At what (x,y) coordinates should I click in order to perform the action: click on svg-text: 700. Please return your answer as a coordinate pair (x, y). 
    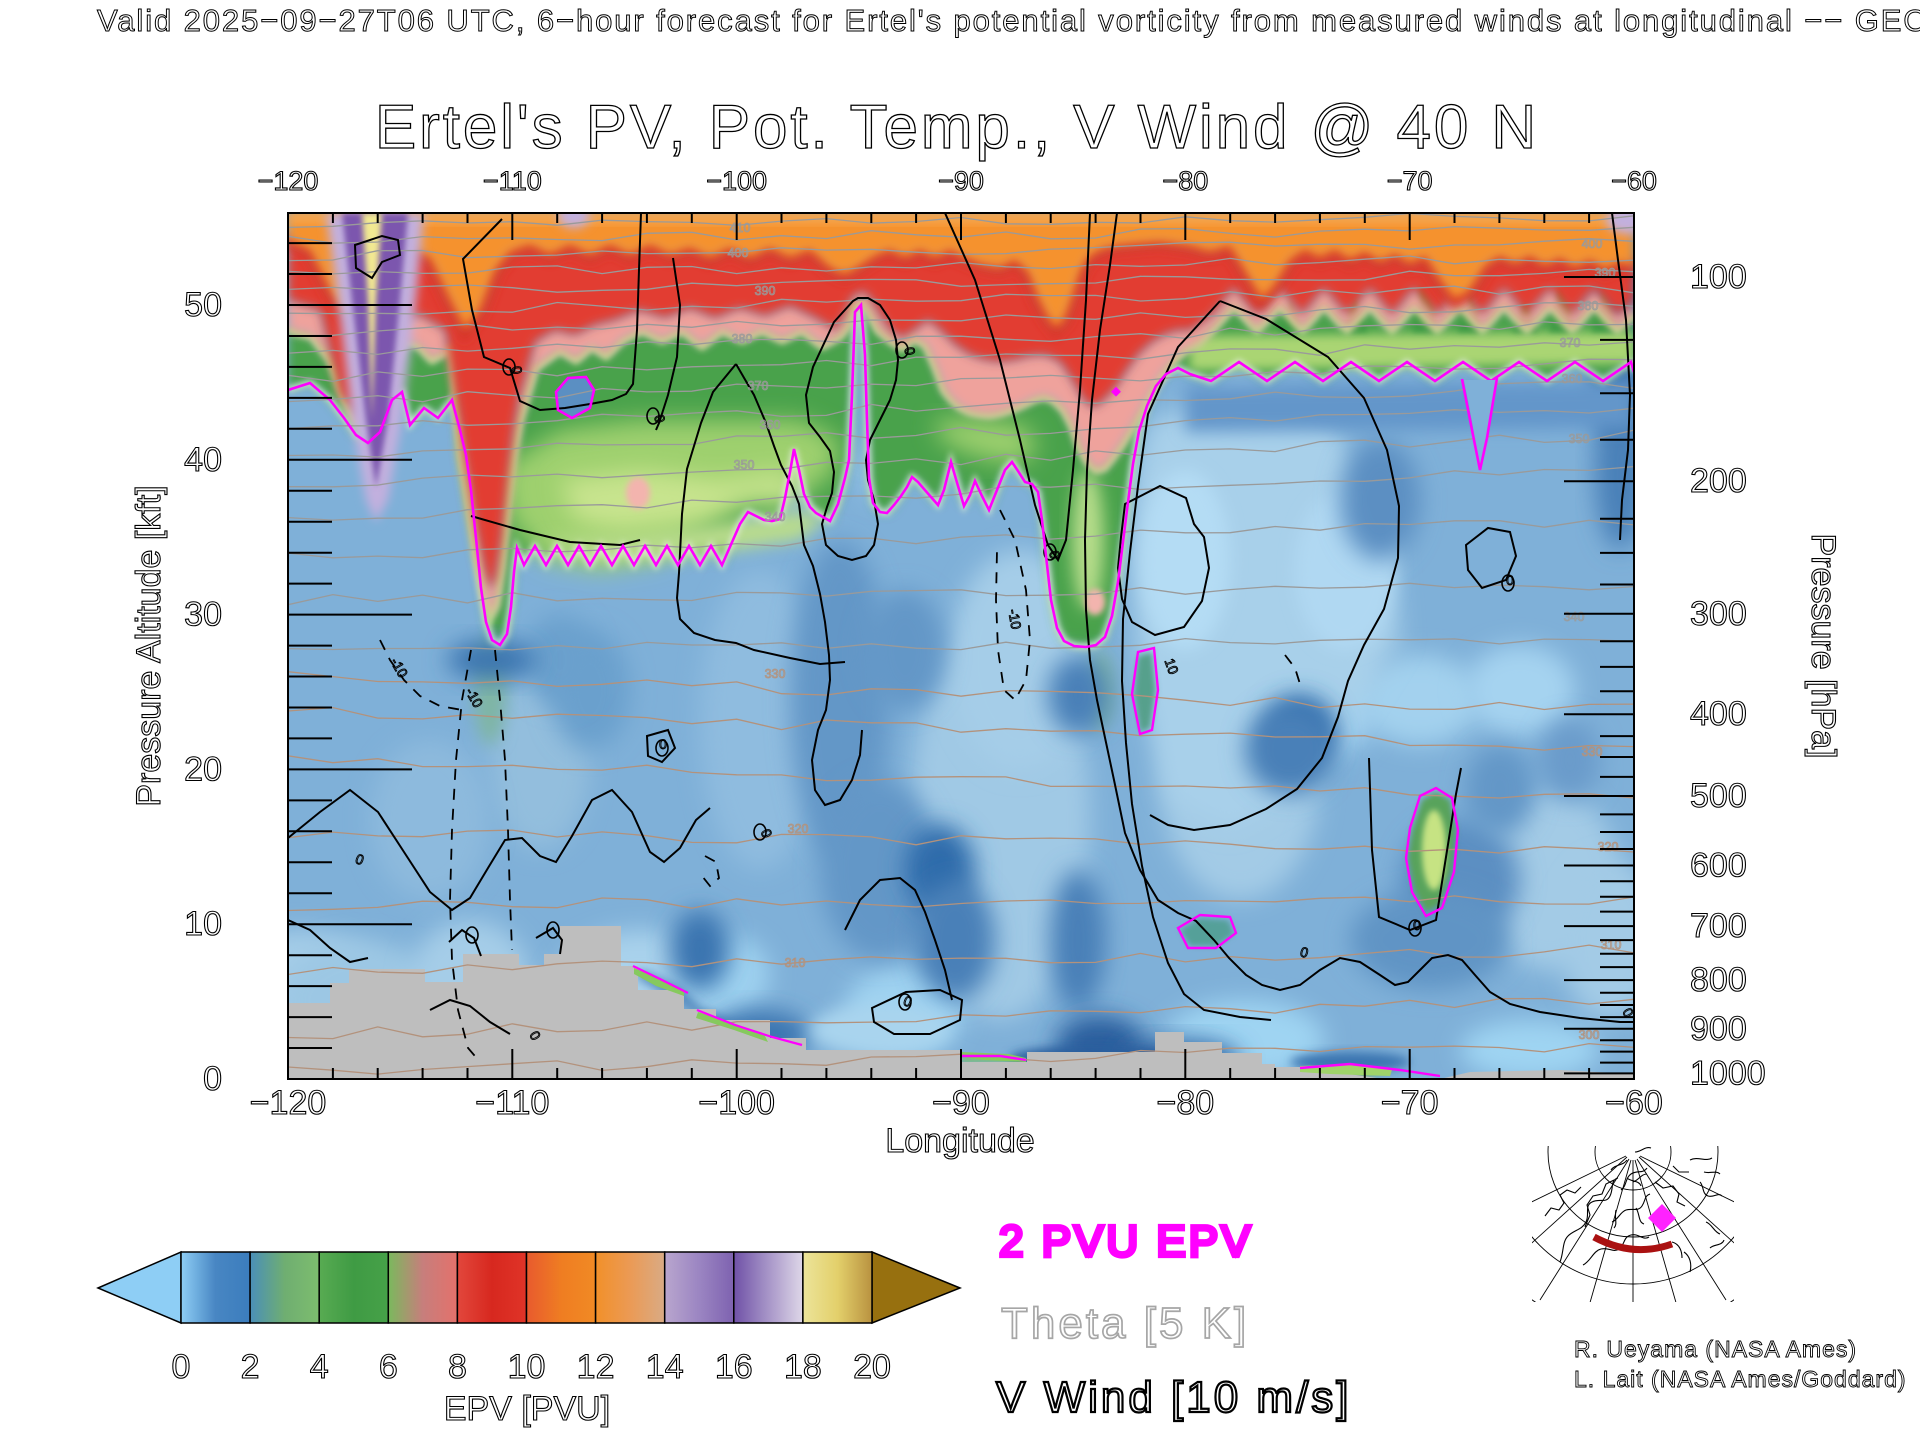
    Looking at the image, I should click on (1718, 926).